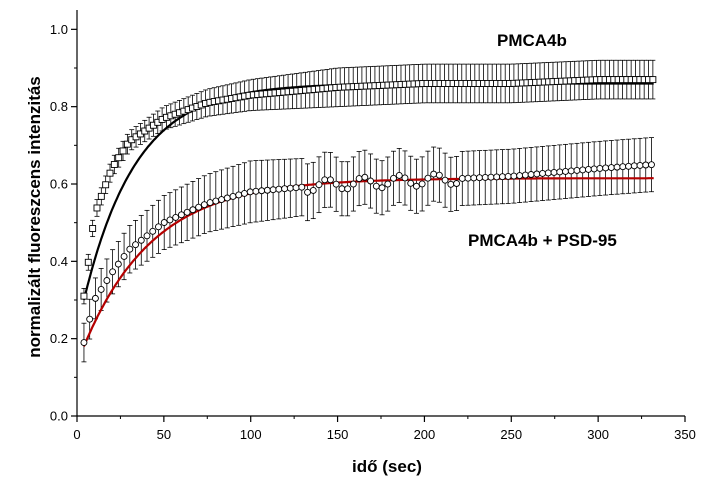  I want to click on x-tick-label: 150, so click(338, 434).